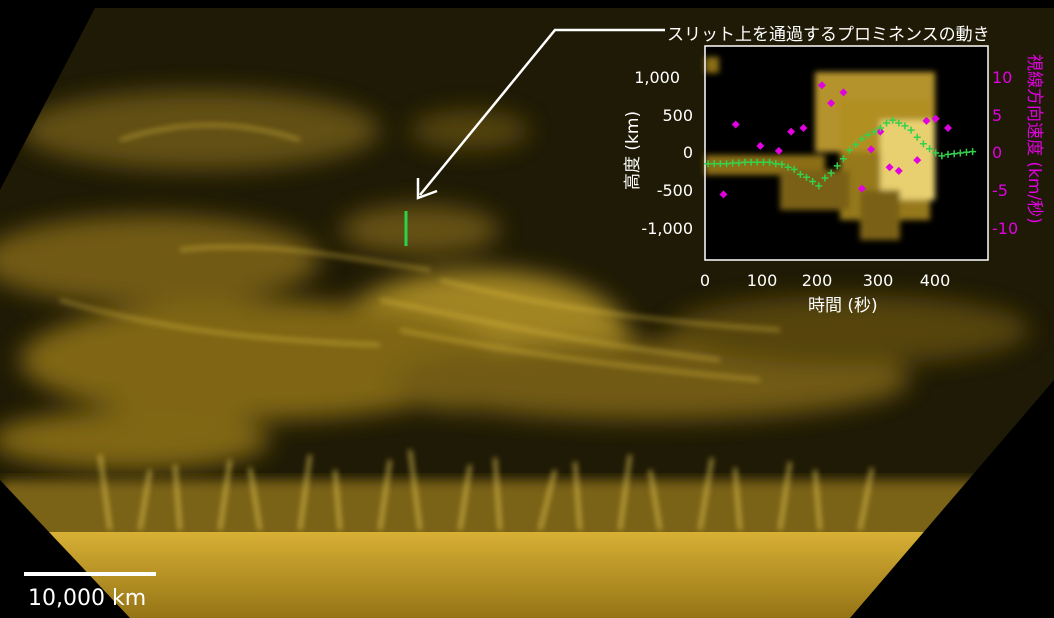 Image resolution: width=1054 pixels, height=618 pixels. I want to click on x-tick: 200, so click(817, 280).